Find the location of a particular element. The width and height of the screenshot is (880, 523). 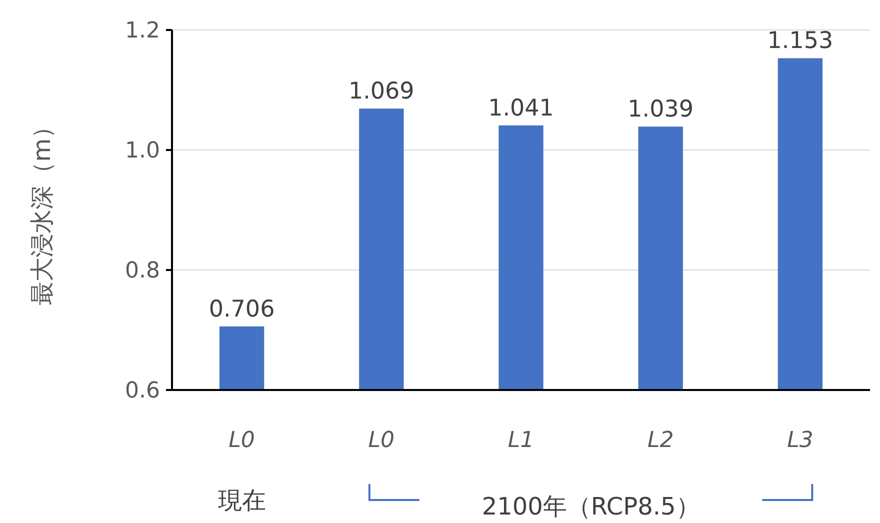

text: 2100年（RCP8.5） is located at coordinates (591, 506).